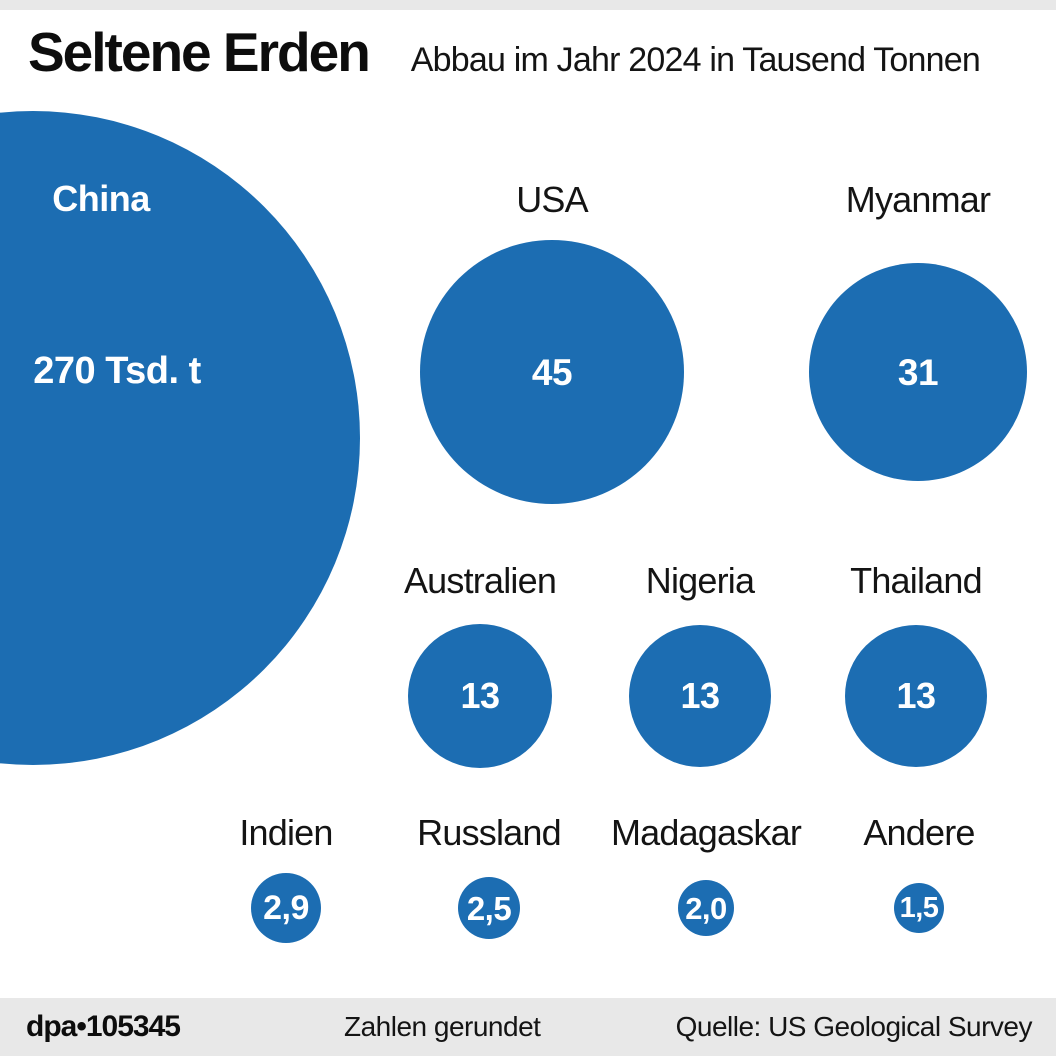  I want to click on bubble-value-nigeria: 13, so click(700, 695).